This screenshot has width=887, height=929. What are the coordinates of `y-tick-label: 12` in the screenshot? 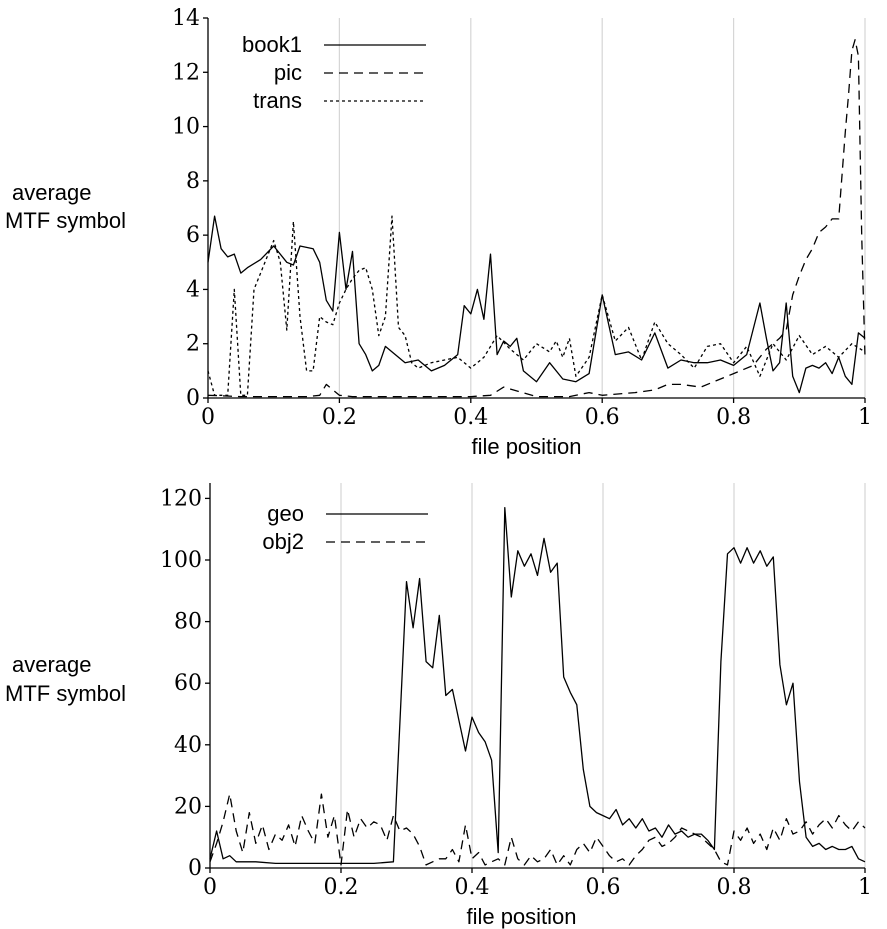 It's located at (186, 72).